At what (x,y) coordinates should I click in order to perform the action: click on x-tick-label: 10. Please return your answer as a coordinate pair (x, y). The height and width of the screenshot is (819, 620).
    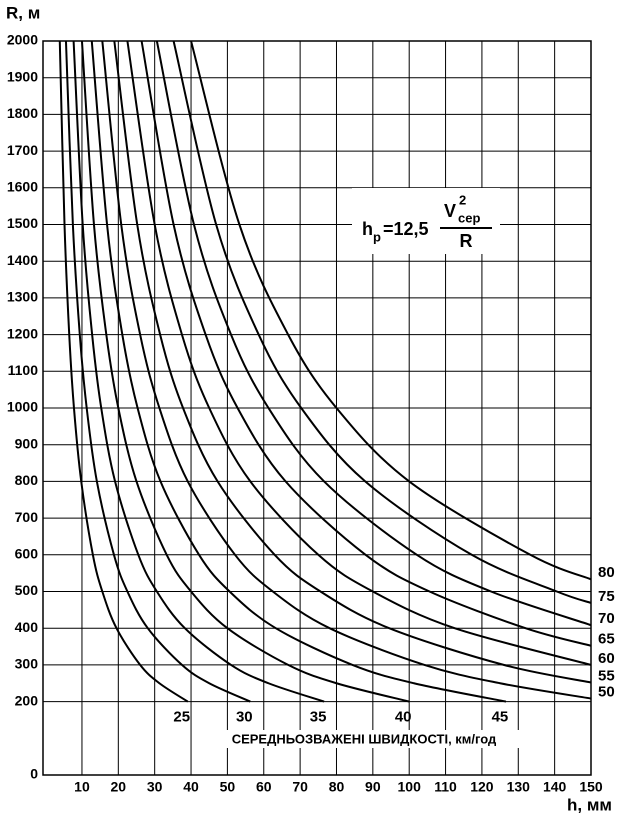
    Looking at the image, I should click on (82, 787).